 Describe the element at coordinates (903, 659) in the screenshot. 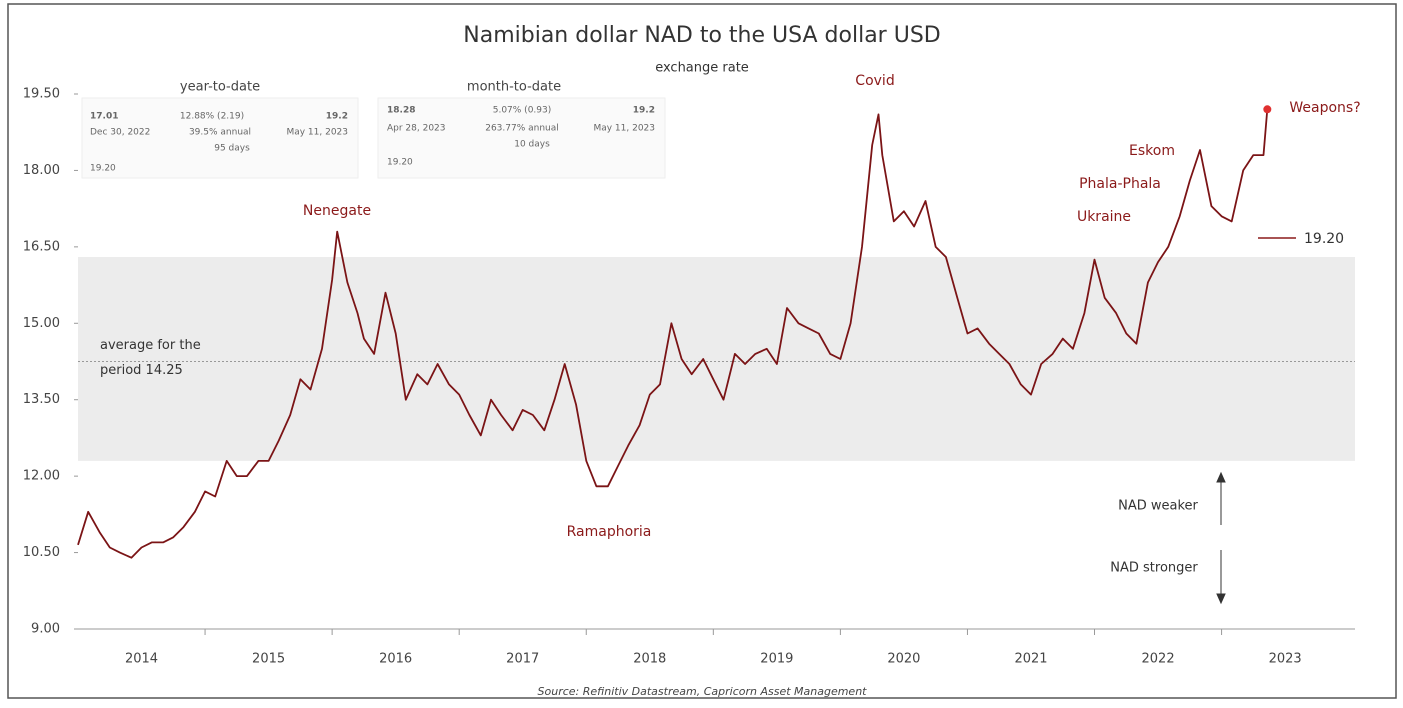

I see `x-tick-label: 2020` at that location.